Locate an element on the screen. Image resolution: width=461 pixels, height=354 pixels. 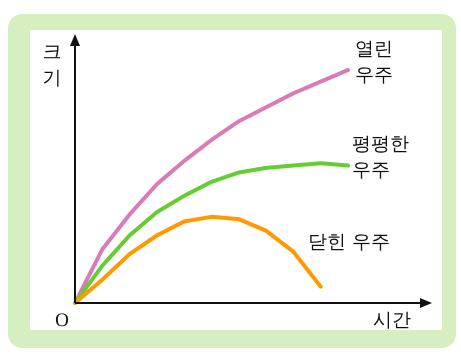
series-label: 평평한 우주 is located at coordinates (380, 157).